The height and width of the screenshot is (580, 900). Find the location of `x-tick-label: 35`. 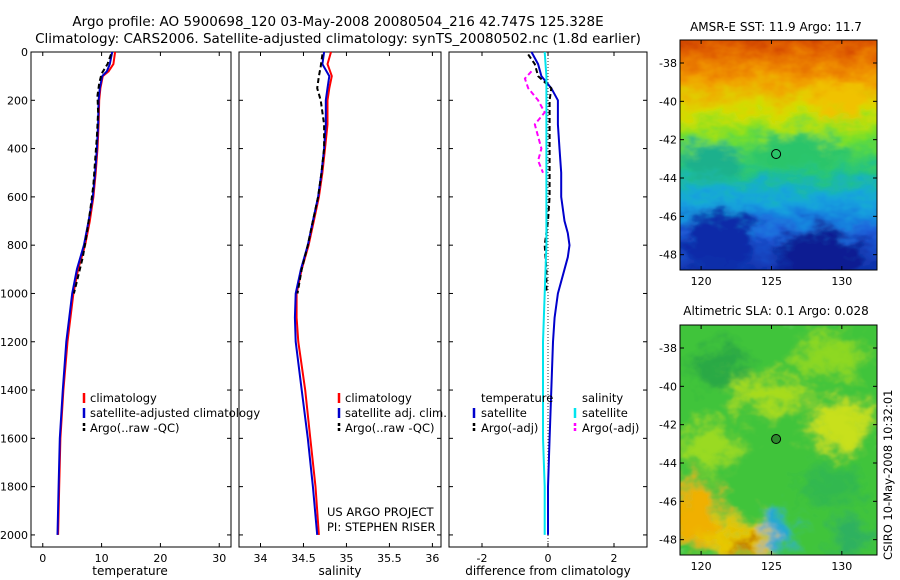

x-tick-label: 35 is located at coordinates (346, 558).